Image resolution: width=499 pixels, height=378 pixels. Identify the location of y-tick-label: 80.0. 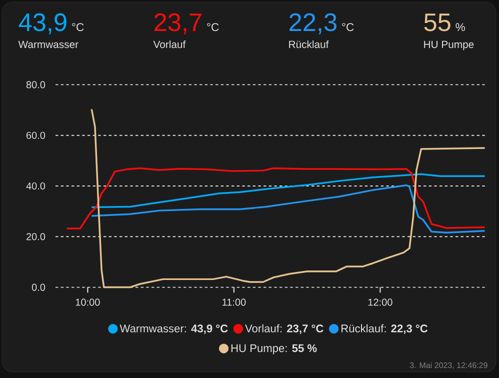
(36, 84).